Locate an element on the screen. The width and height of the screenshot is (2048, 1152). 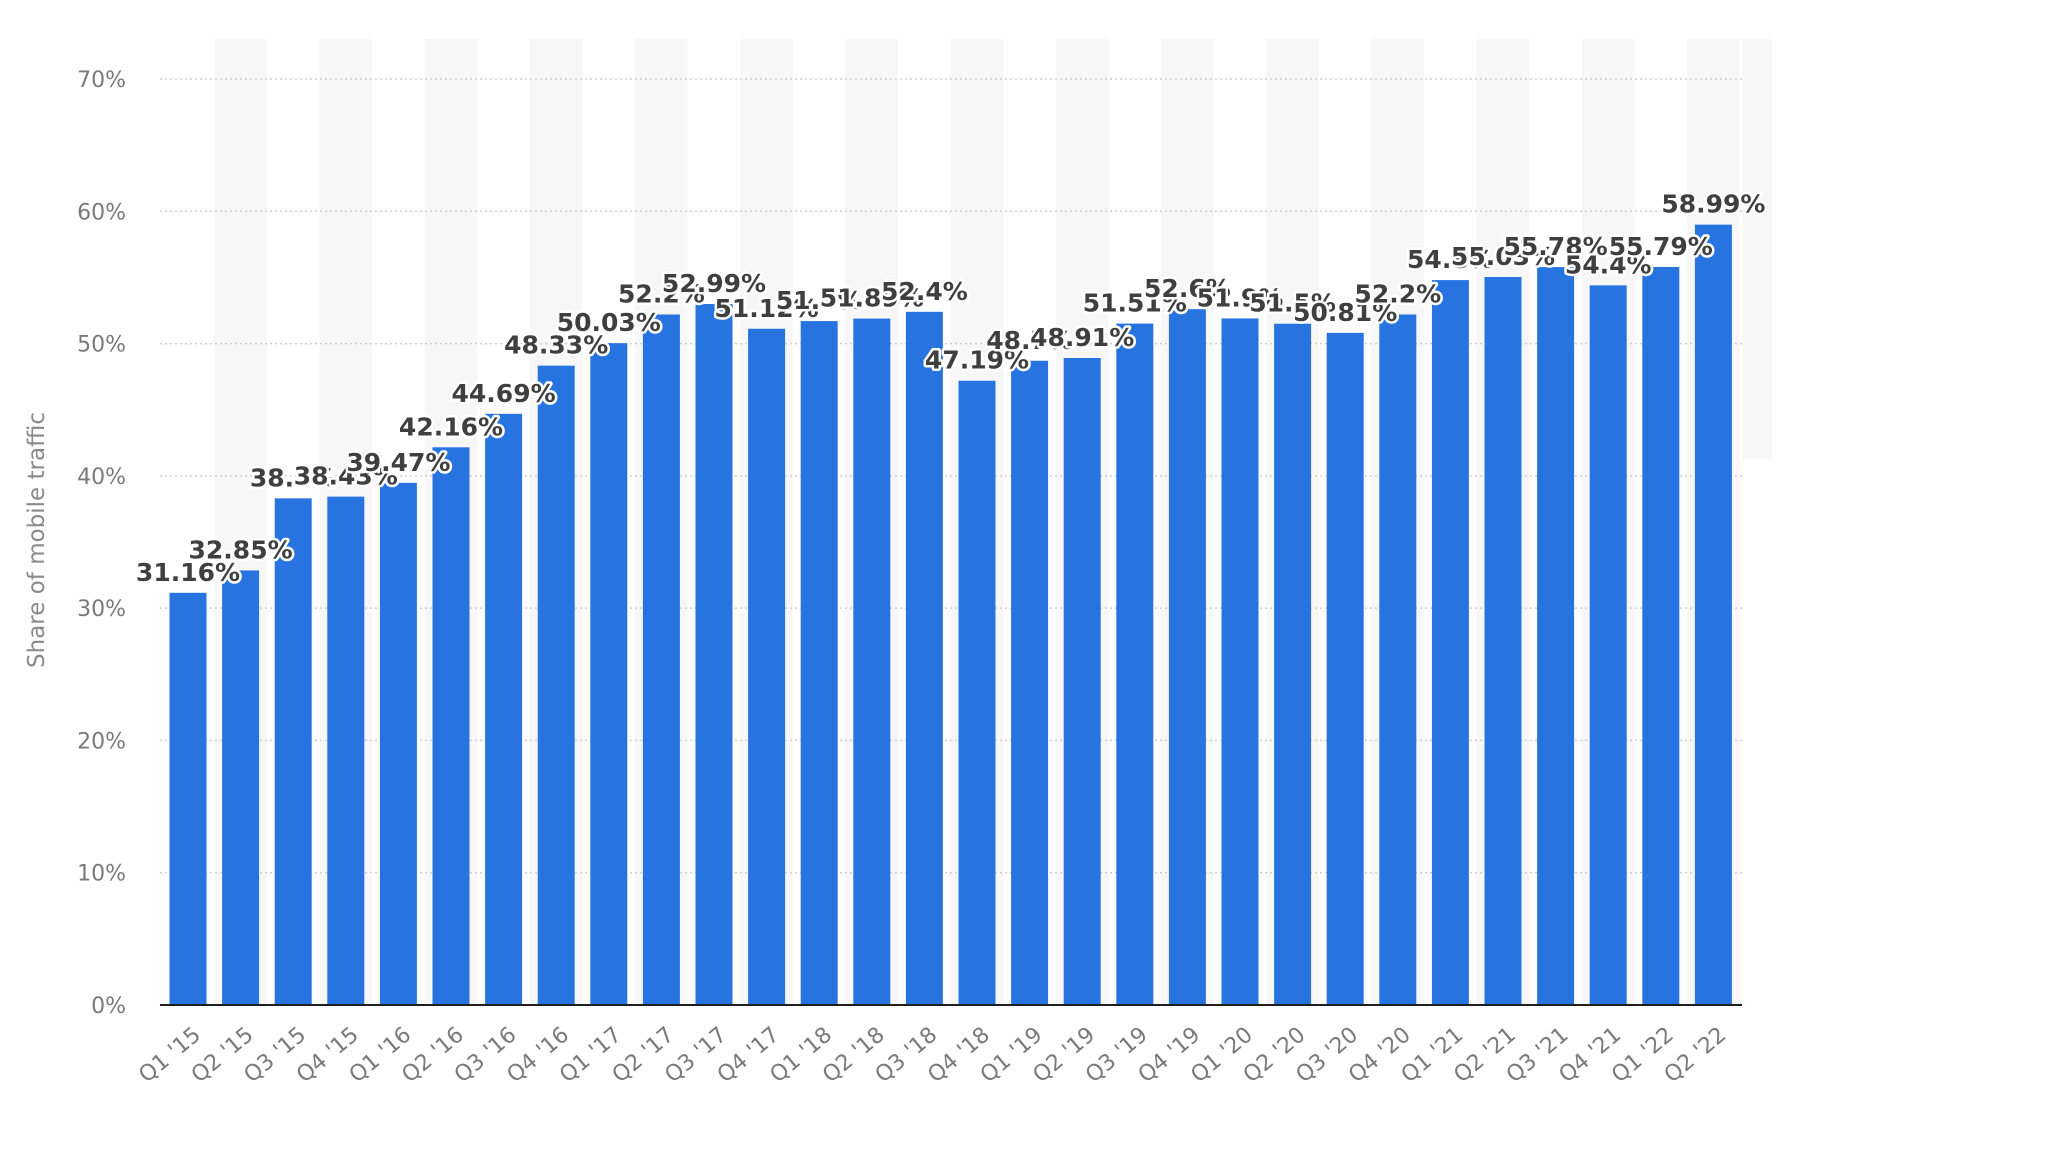
data-label: 52.4% is located at coordinates (924, 291).